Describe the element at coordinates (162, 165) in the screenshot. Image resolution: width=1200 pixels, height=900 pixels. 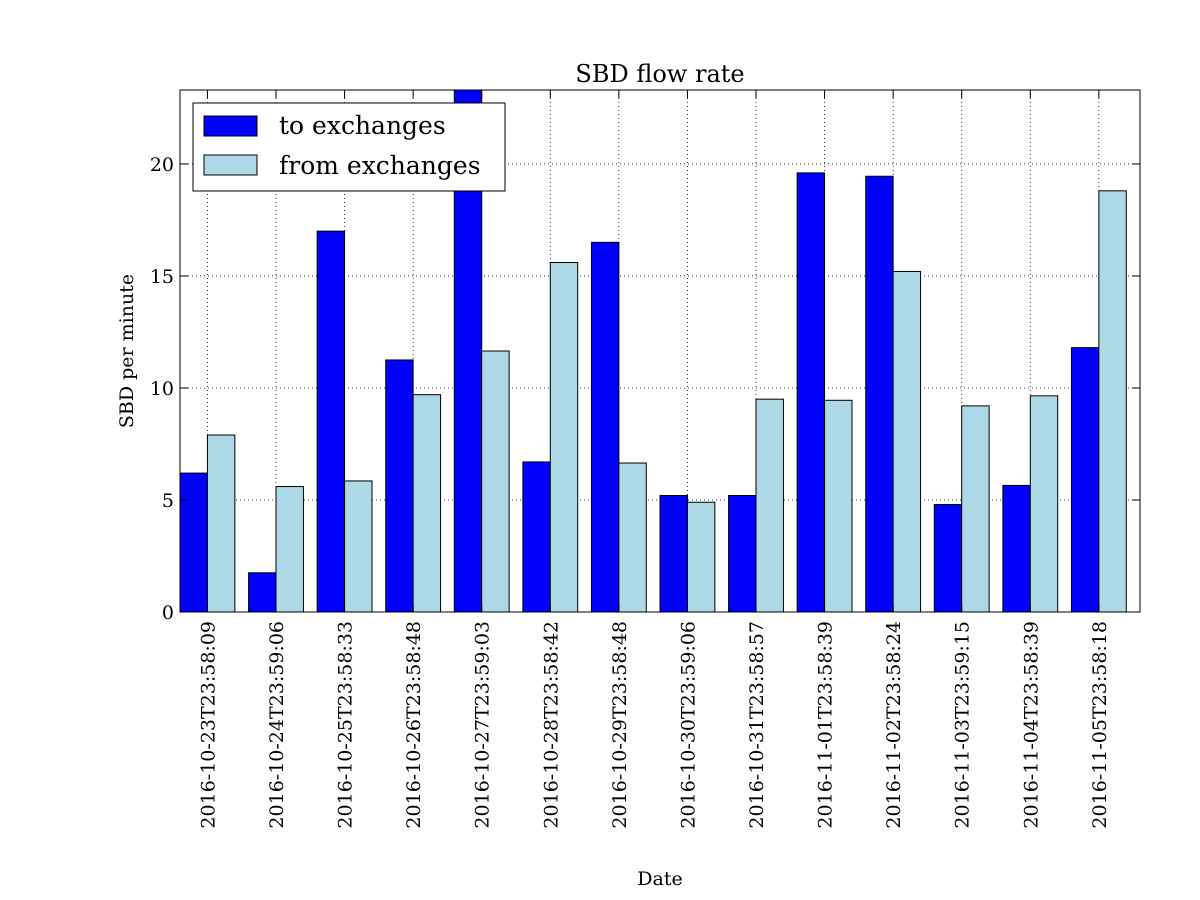
I see `y-tick-label: 20` at that location.